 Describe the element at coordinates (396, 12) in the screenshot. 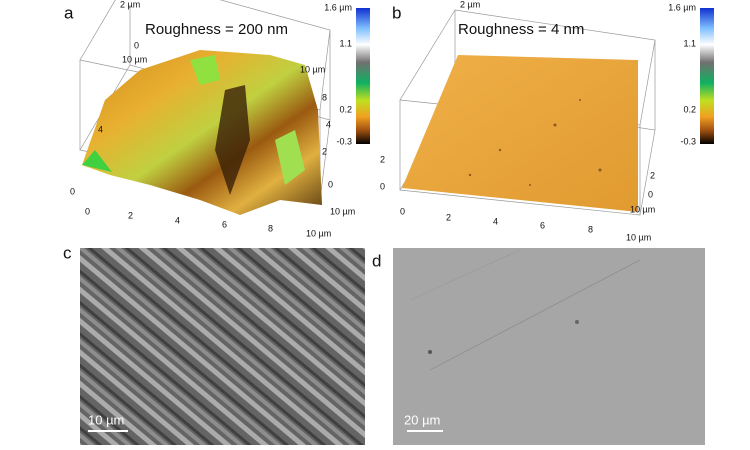

I see `panel-label: b` at that location.